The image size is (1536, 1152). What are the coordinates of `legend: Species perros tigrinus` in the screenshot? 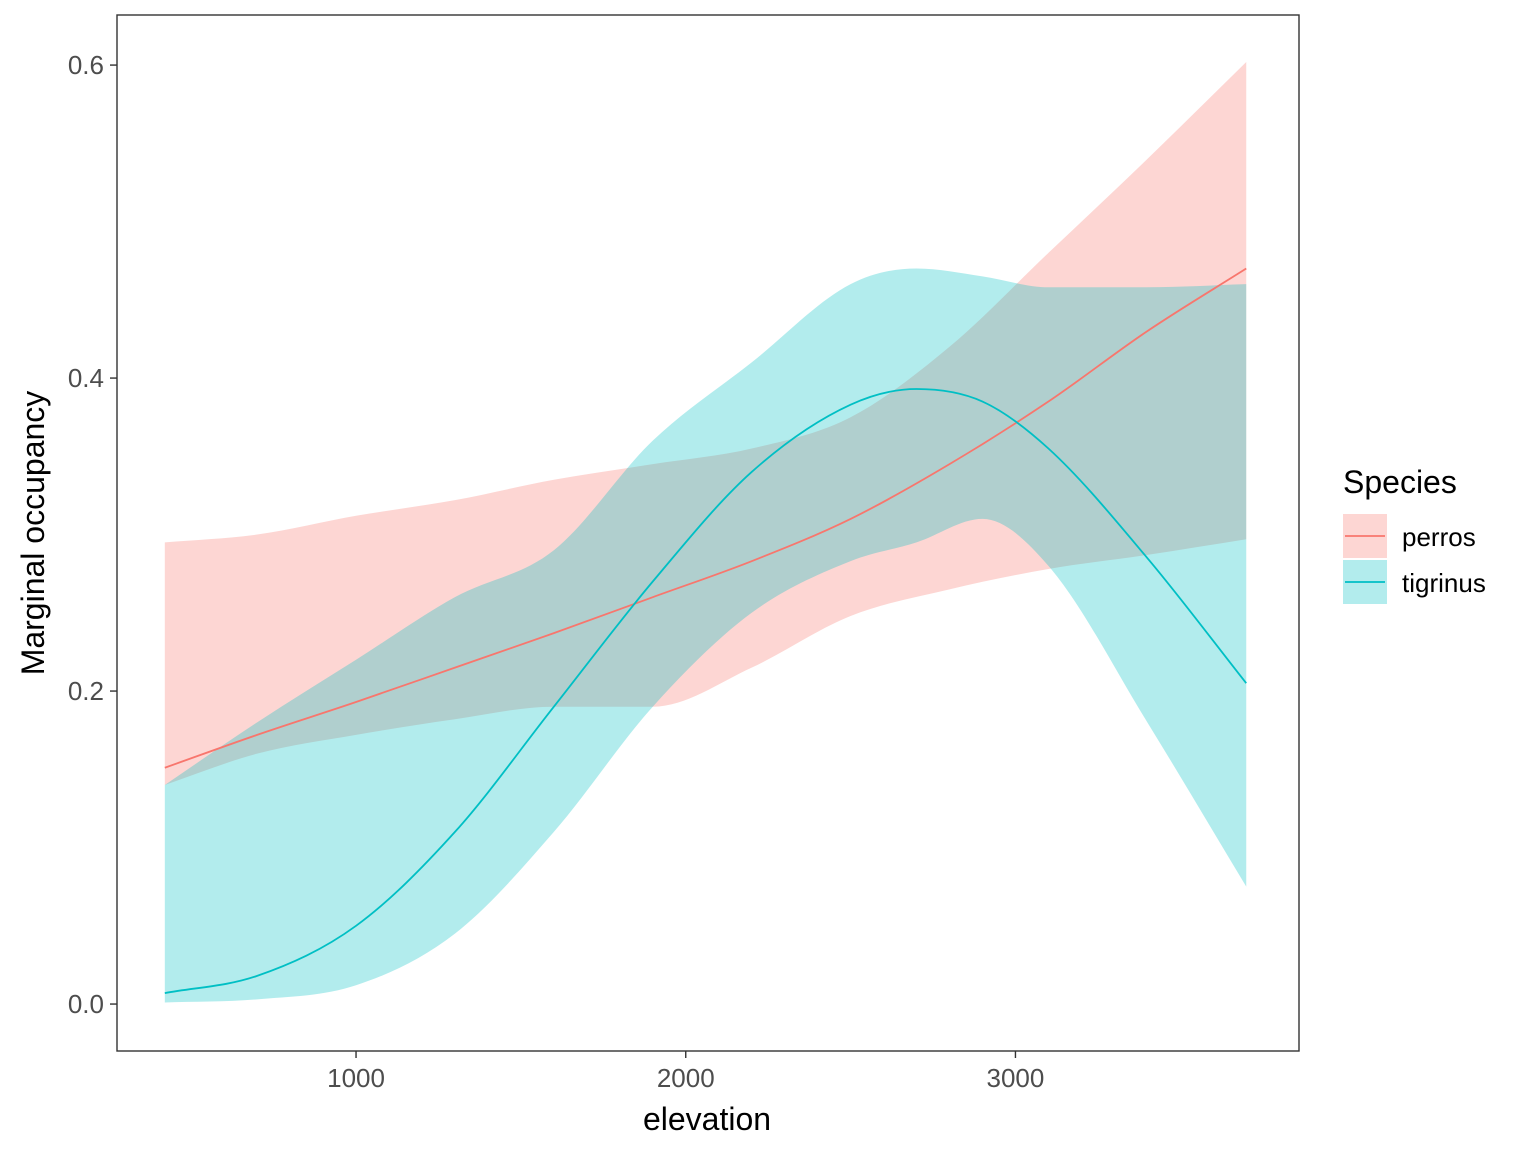 It's located at (1414, 534).